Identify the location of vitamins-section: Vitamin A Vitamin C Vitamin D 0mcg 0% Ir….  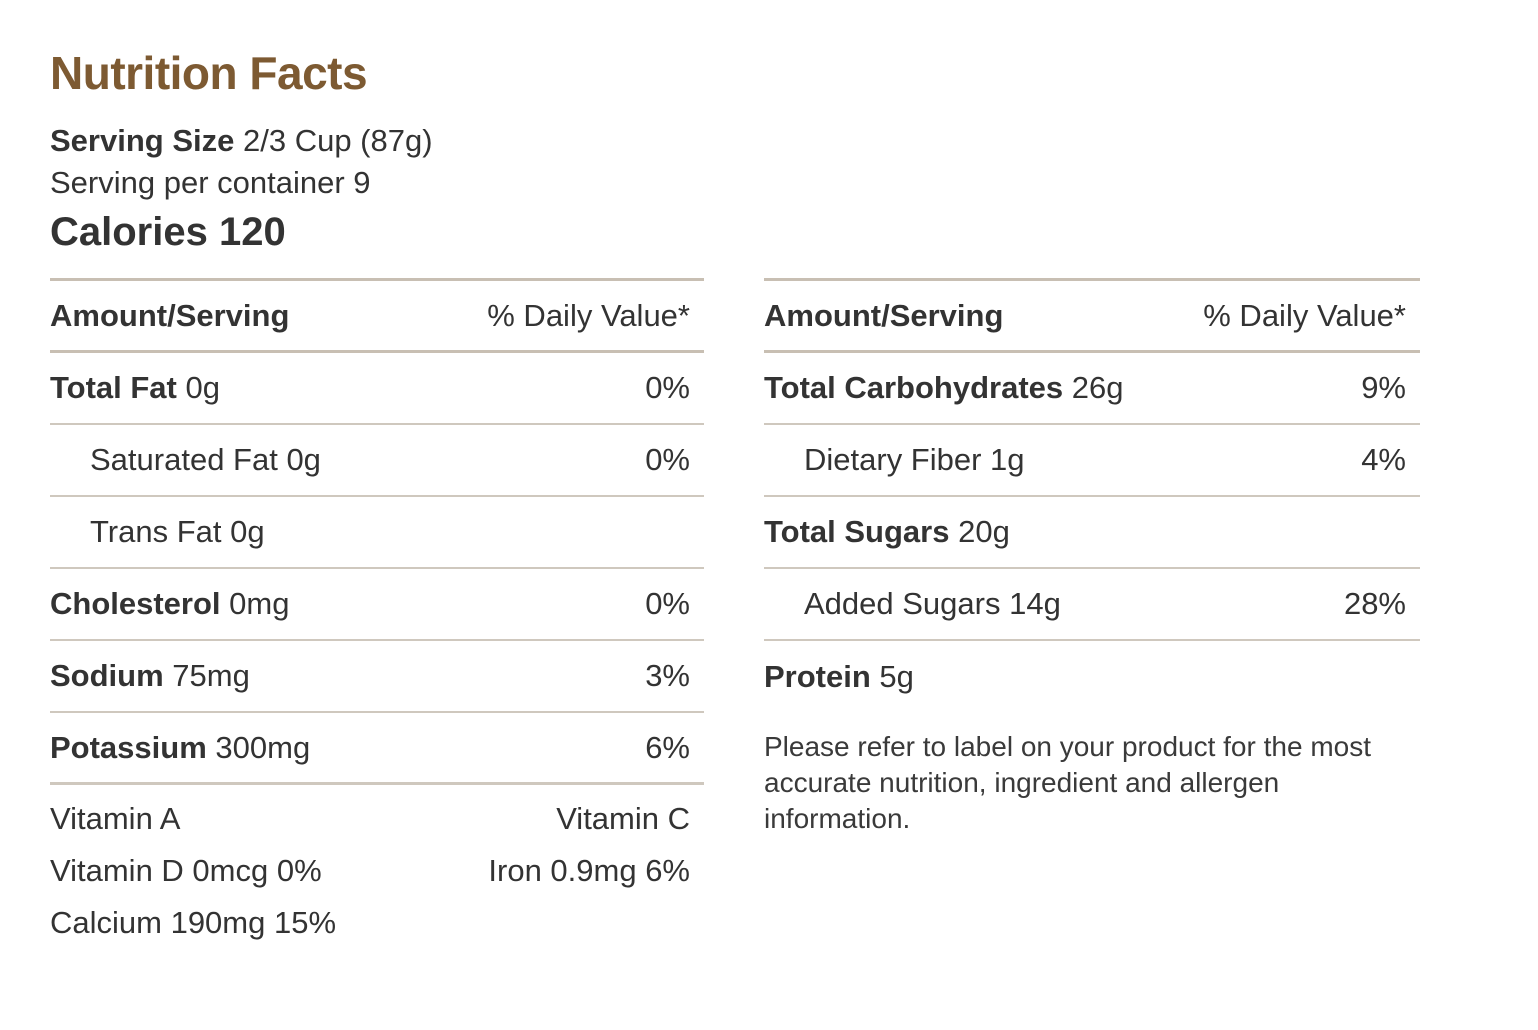
(377, 871).